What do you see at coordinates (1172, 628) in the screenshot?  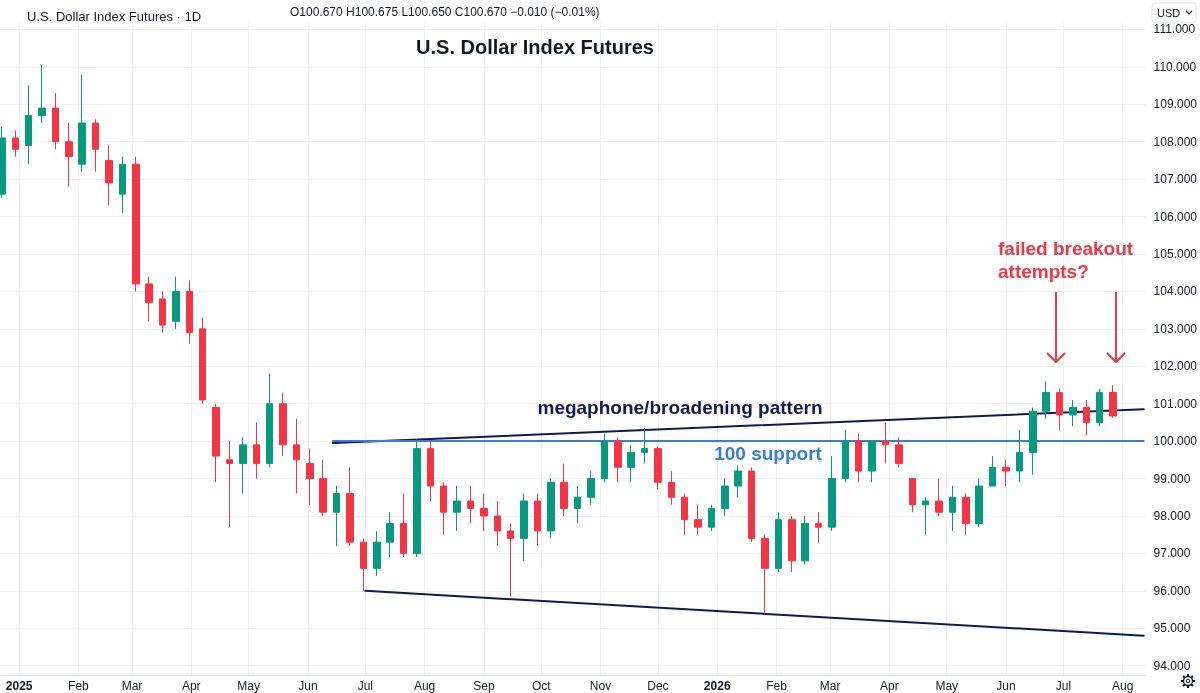 I see `y-tick-label: 95.000` at bounding box center [1172, 628].